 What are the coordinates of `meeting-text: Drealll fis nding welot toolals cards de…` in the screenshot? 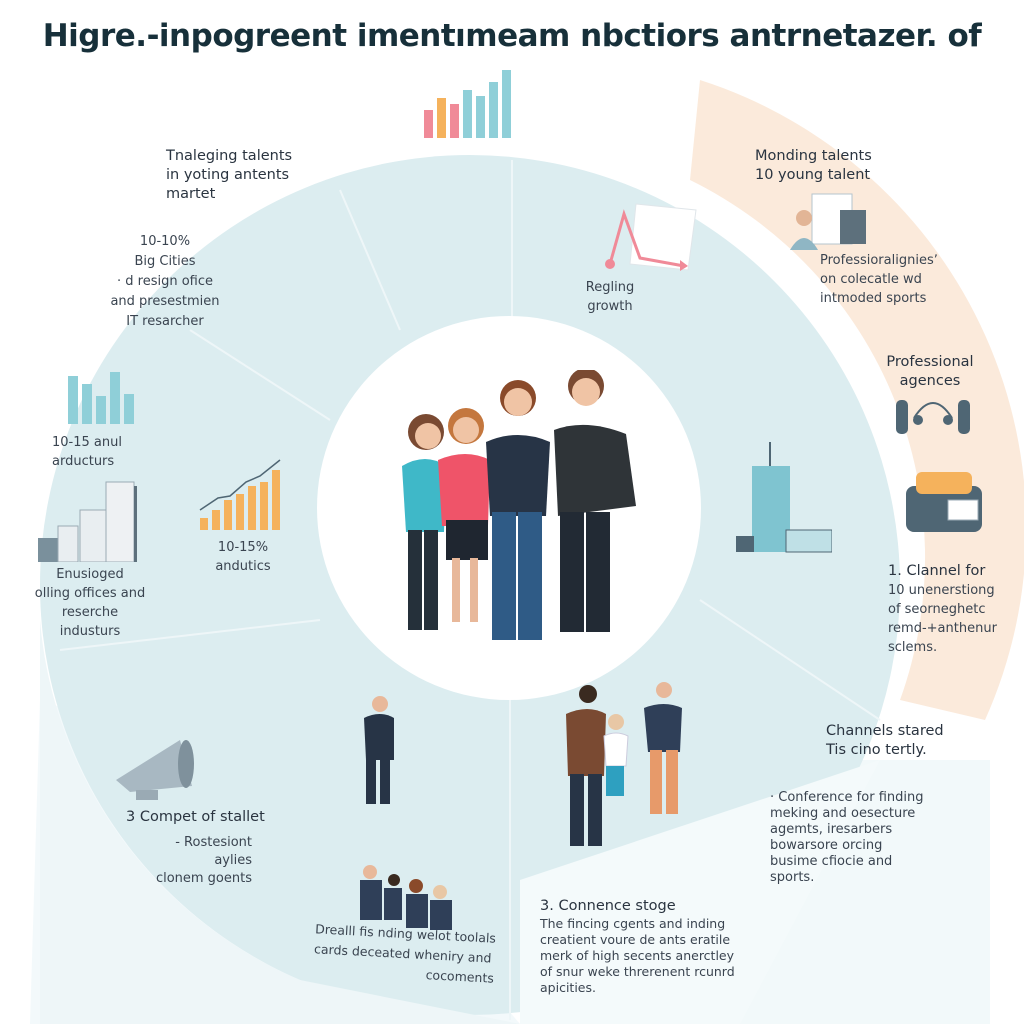 It's located at (405, 953).